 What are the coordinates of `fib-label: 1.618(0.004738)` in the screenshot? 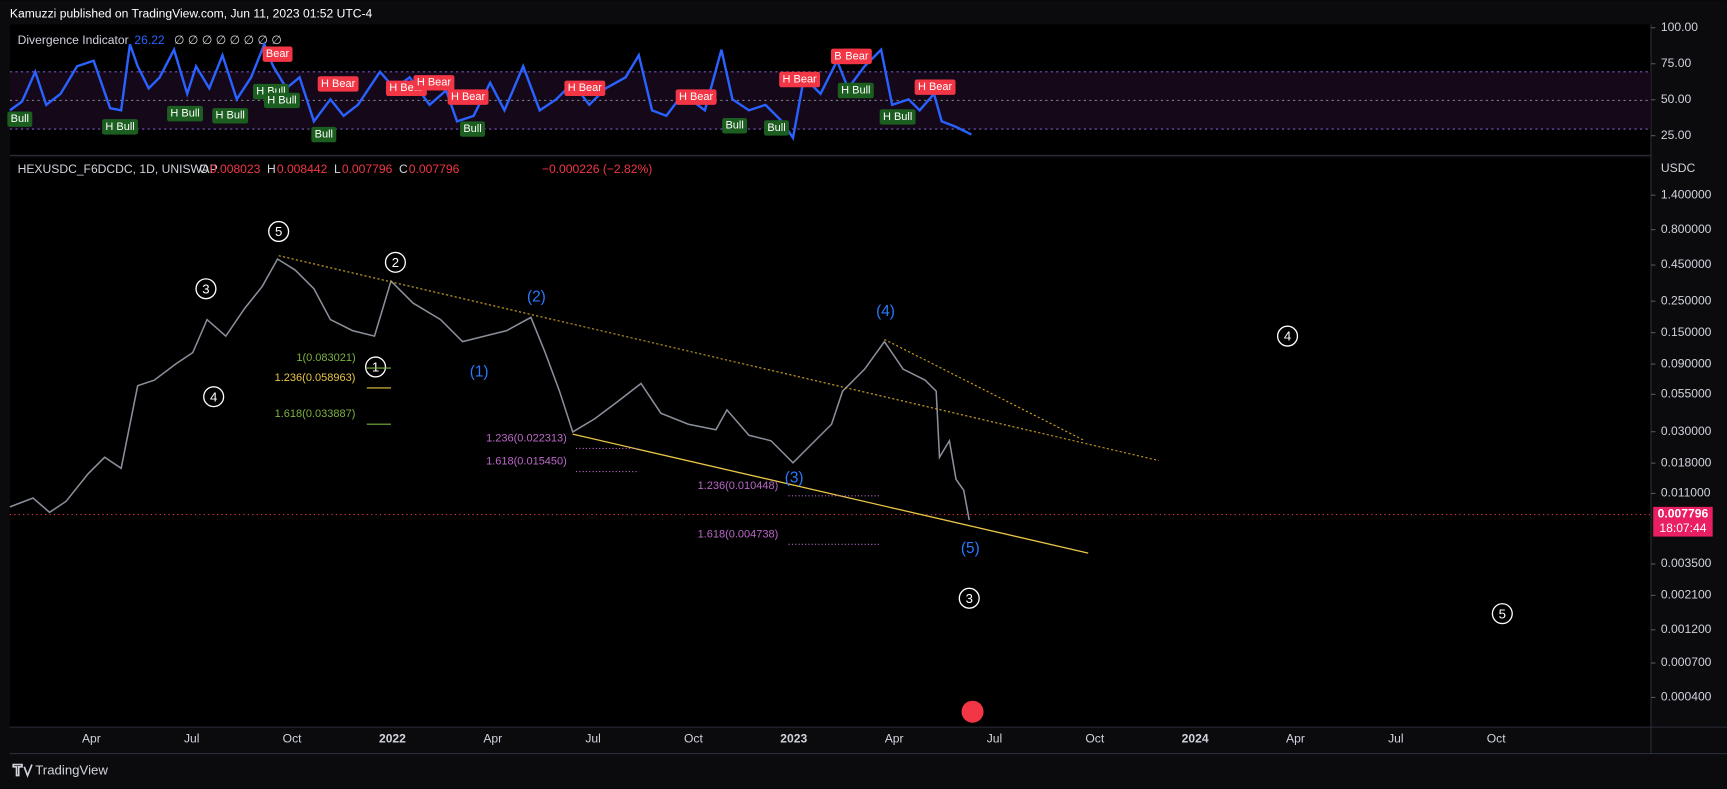 It's located at (738, 534).